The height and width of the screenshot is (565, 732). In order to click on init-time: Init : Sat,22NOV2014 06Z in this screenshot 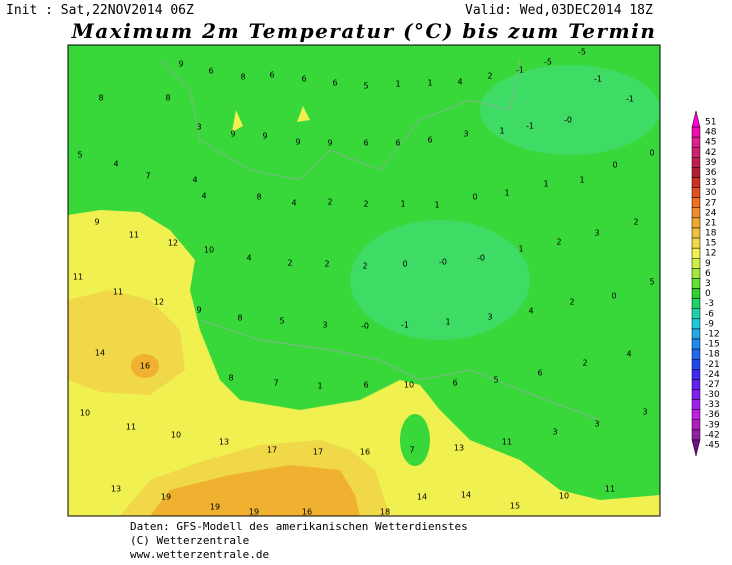, I will do `click(100, 10)`.